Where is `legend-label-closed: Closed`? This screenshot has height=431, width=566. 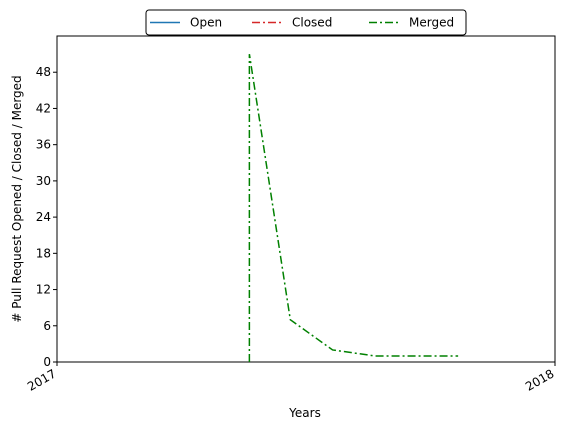 legend-label-closed: Closed is located at coordinates (312, 23).